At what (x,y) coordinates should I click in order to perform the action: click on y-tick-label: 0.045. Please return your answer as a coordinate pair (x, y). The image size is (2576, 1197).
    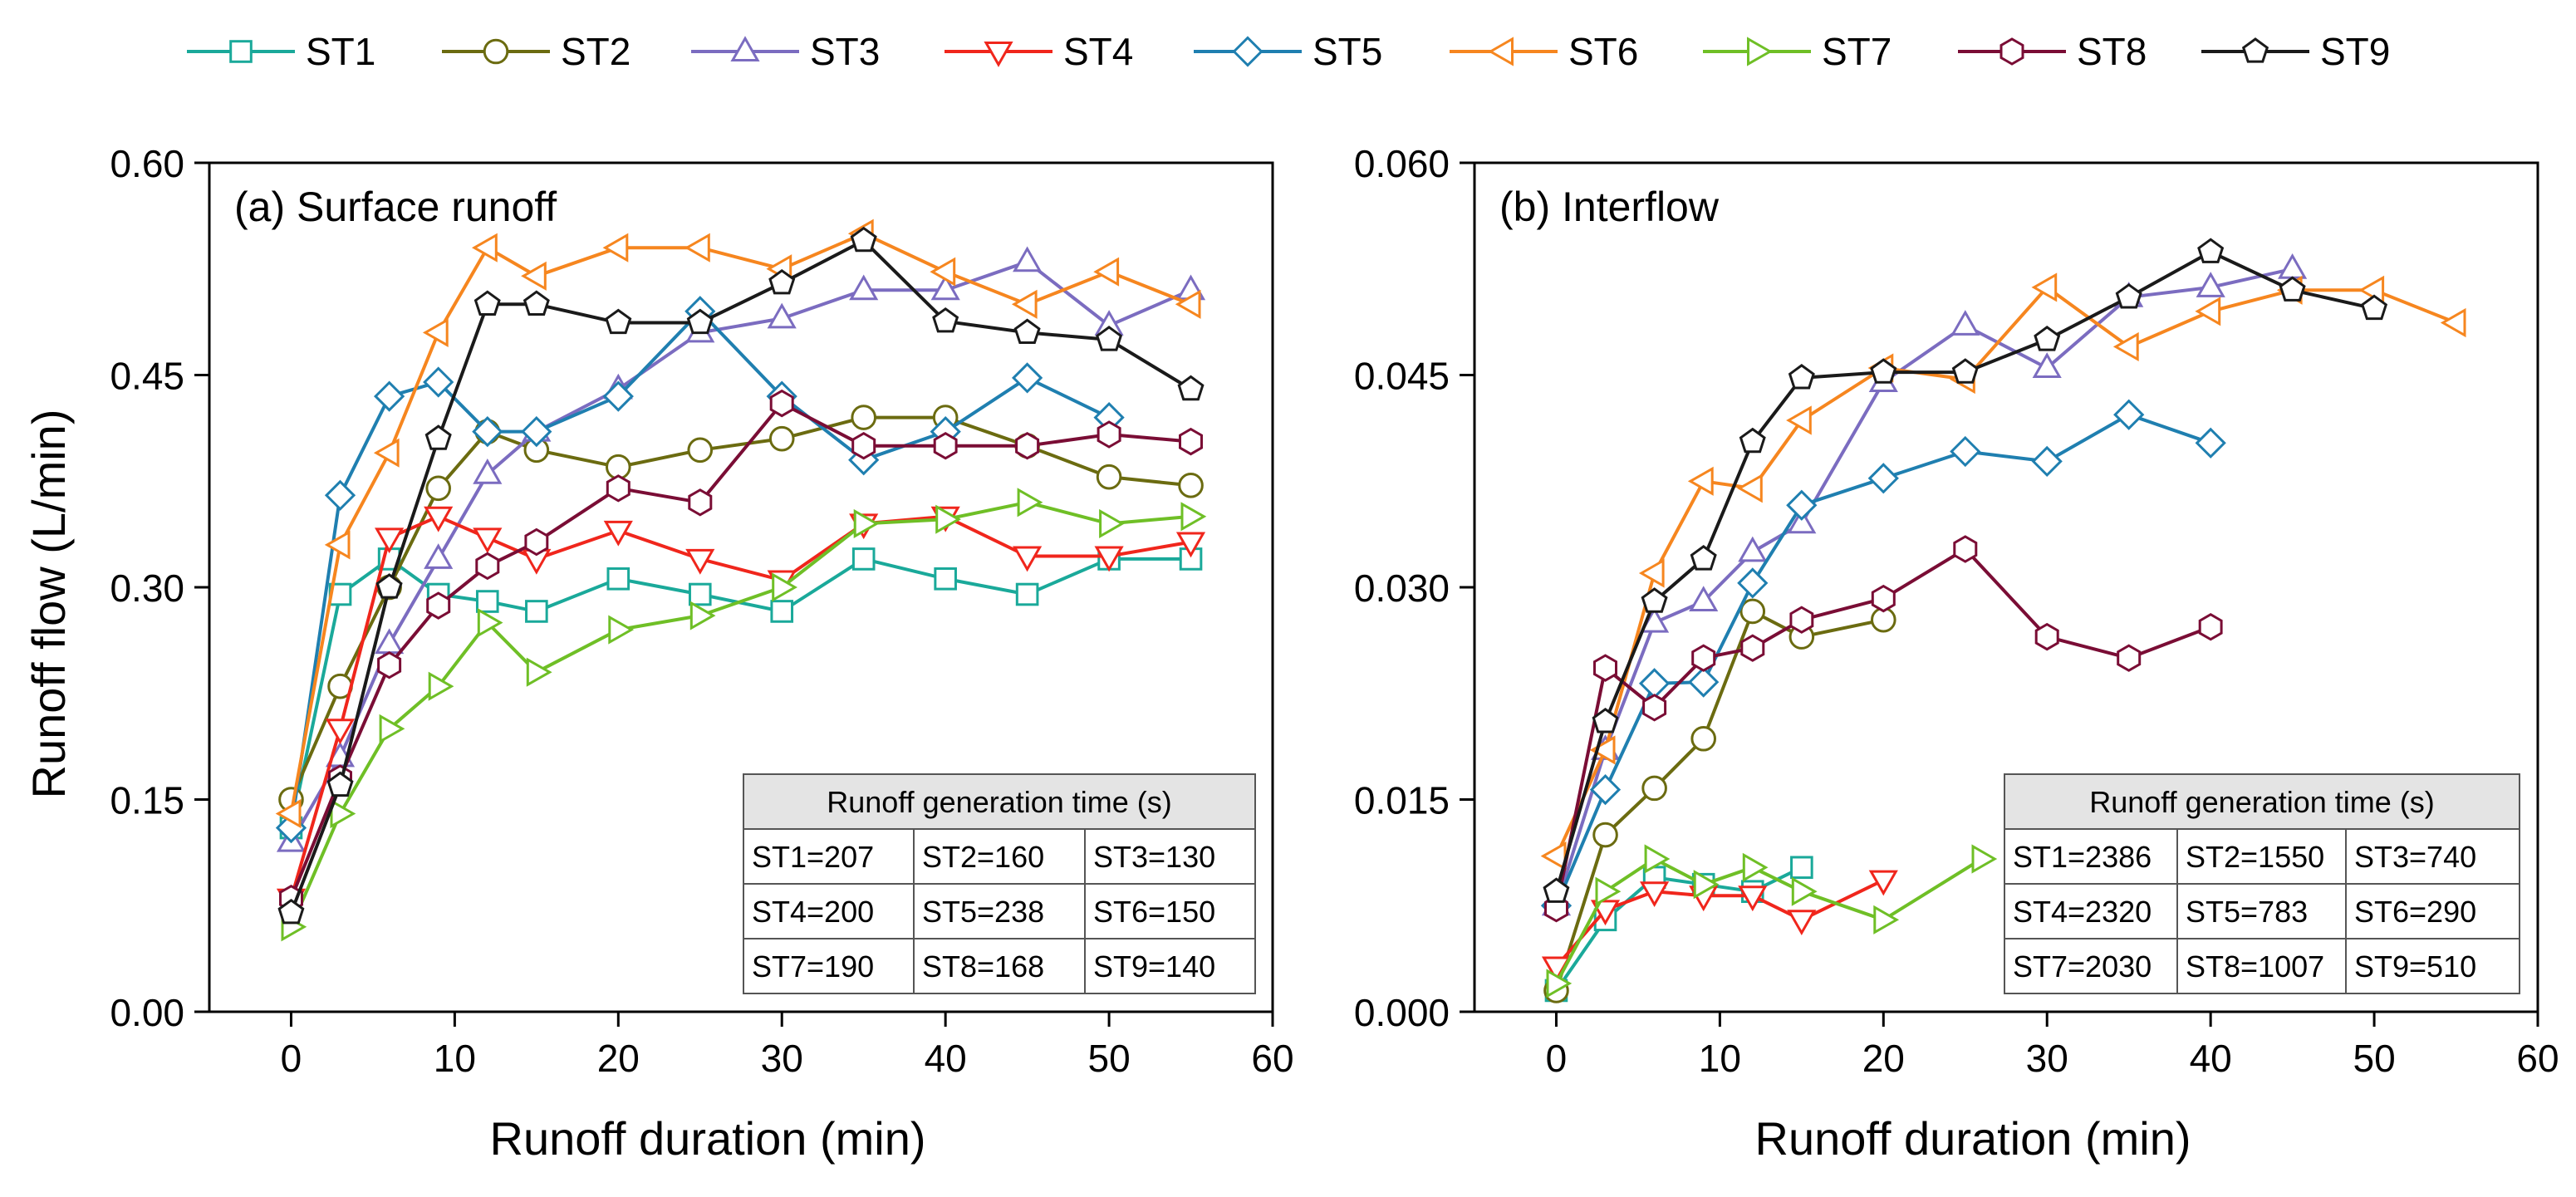
    Looking at the image, I should click on (1402, 376).